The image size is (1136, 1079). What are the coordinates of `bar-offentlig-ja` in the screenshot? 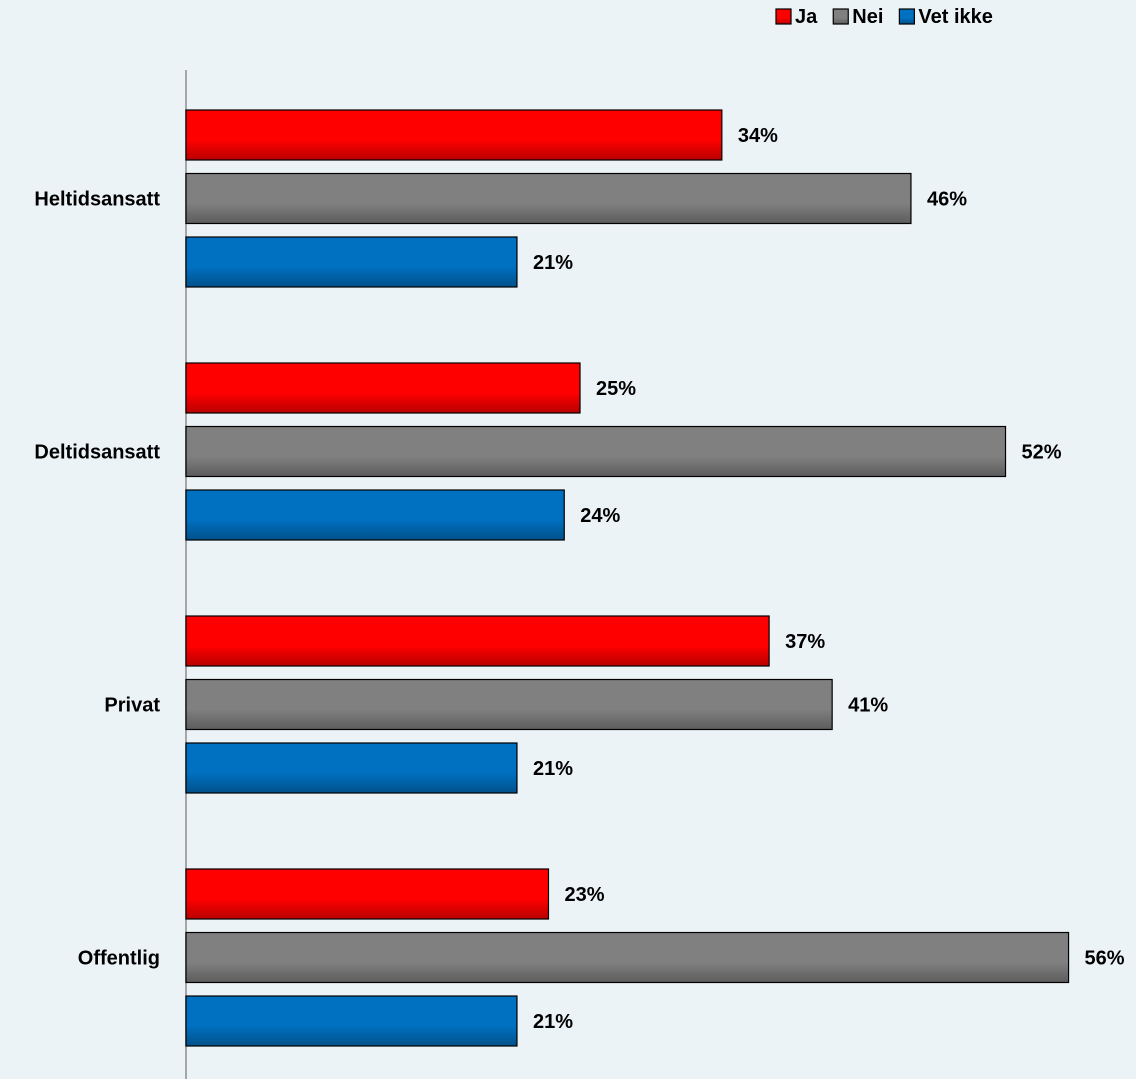 It's located at (367, 894).